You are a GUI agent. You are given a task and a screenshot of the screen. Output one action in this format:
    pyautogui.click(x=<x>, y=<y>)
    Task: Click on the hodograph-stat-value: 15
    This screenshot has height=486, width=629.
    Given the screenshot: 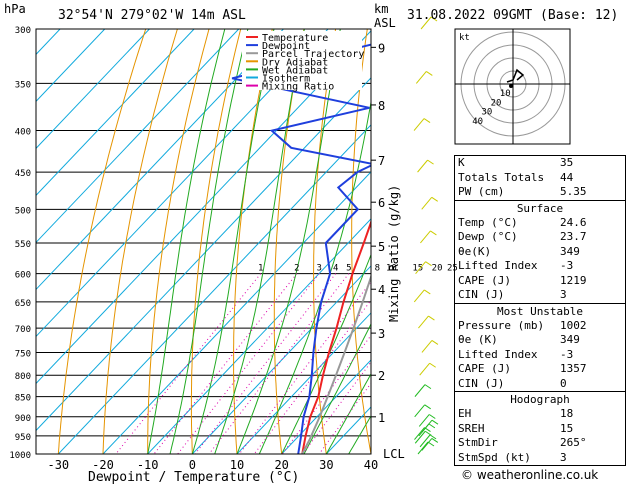 What is the action you would take?
    pyautogui.click(x=567, y=428)
    